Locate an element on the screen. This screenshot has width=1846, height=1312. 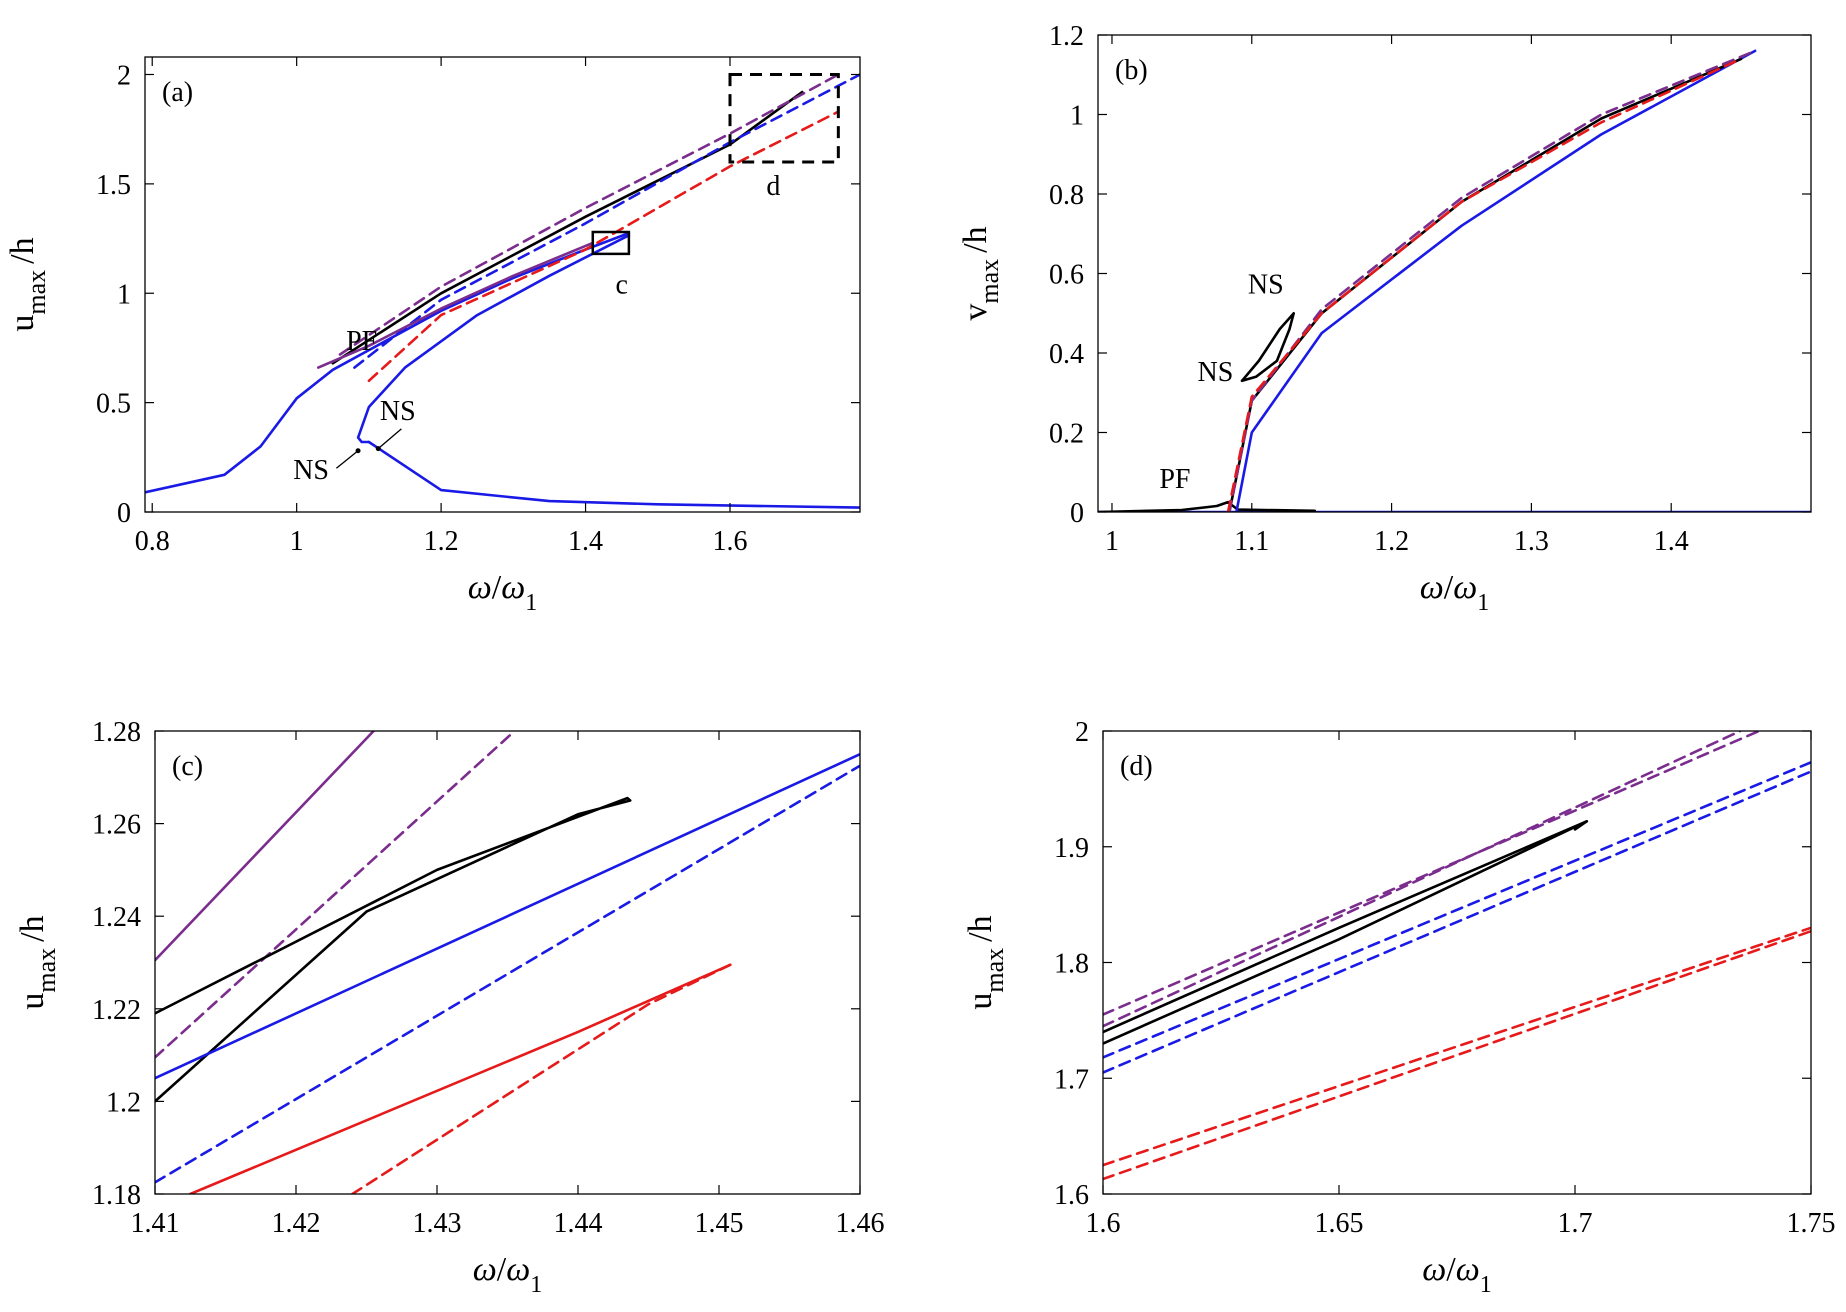
x-tick-label: 1.44 is located at coordinates (578, 1223).